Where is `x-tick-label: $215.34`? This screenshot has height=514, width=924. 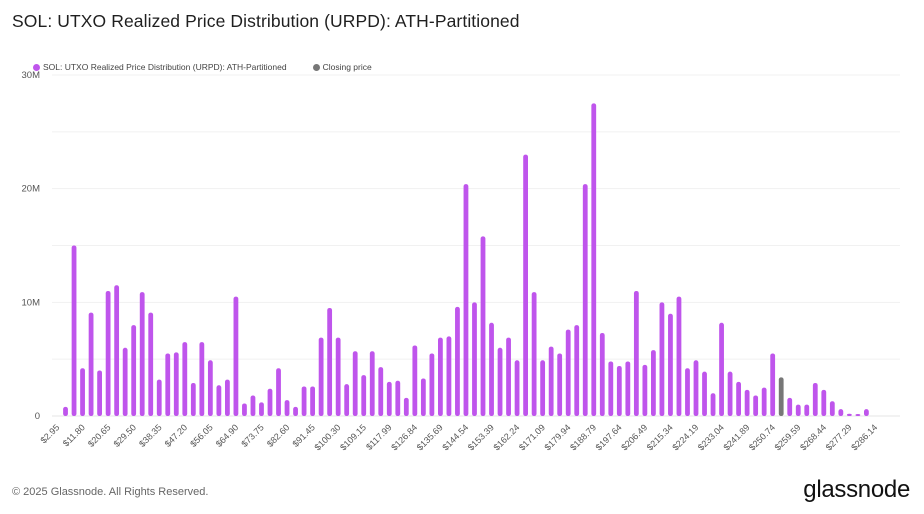 x-tick-label: $215.34 is located at coordinates (660, 437).